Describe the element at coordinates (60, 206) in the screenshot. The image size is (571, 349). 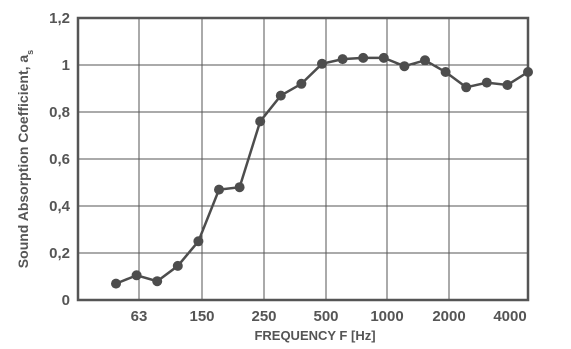
I see `y-tick-label: 0,4` at that location.